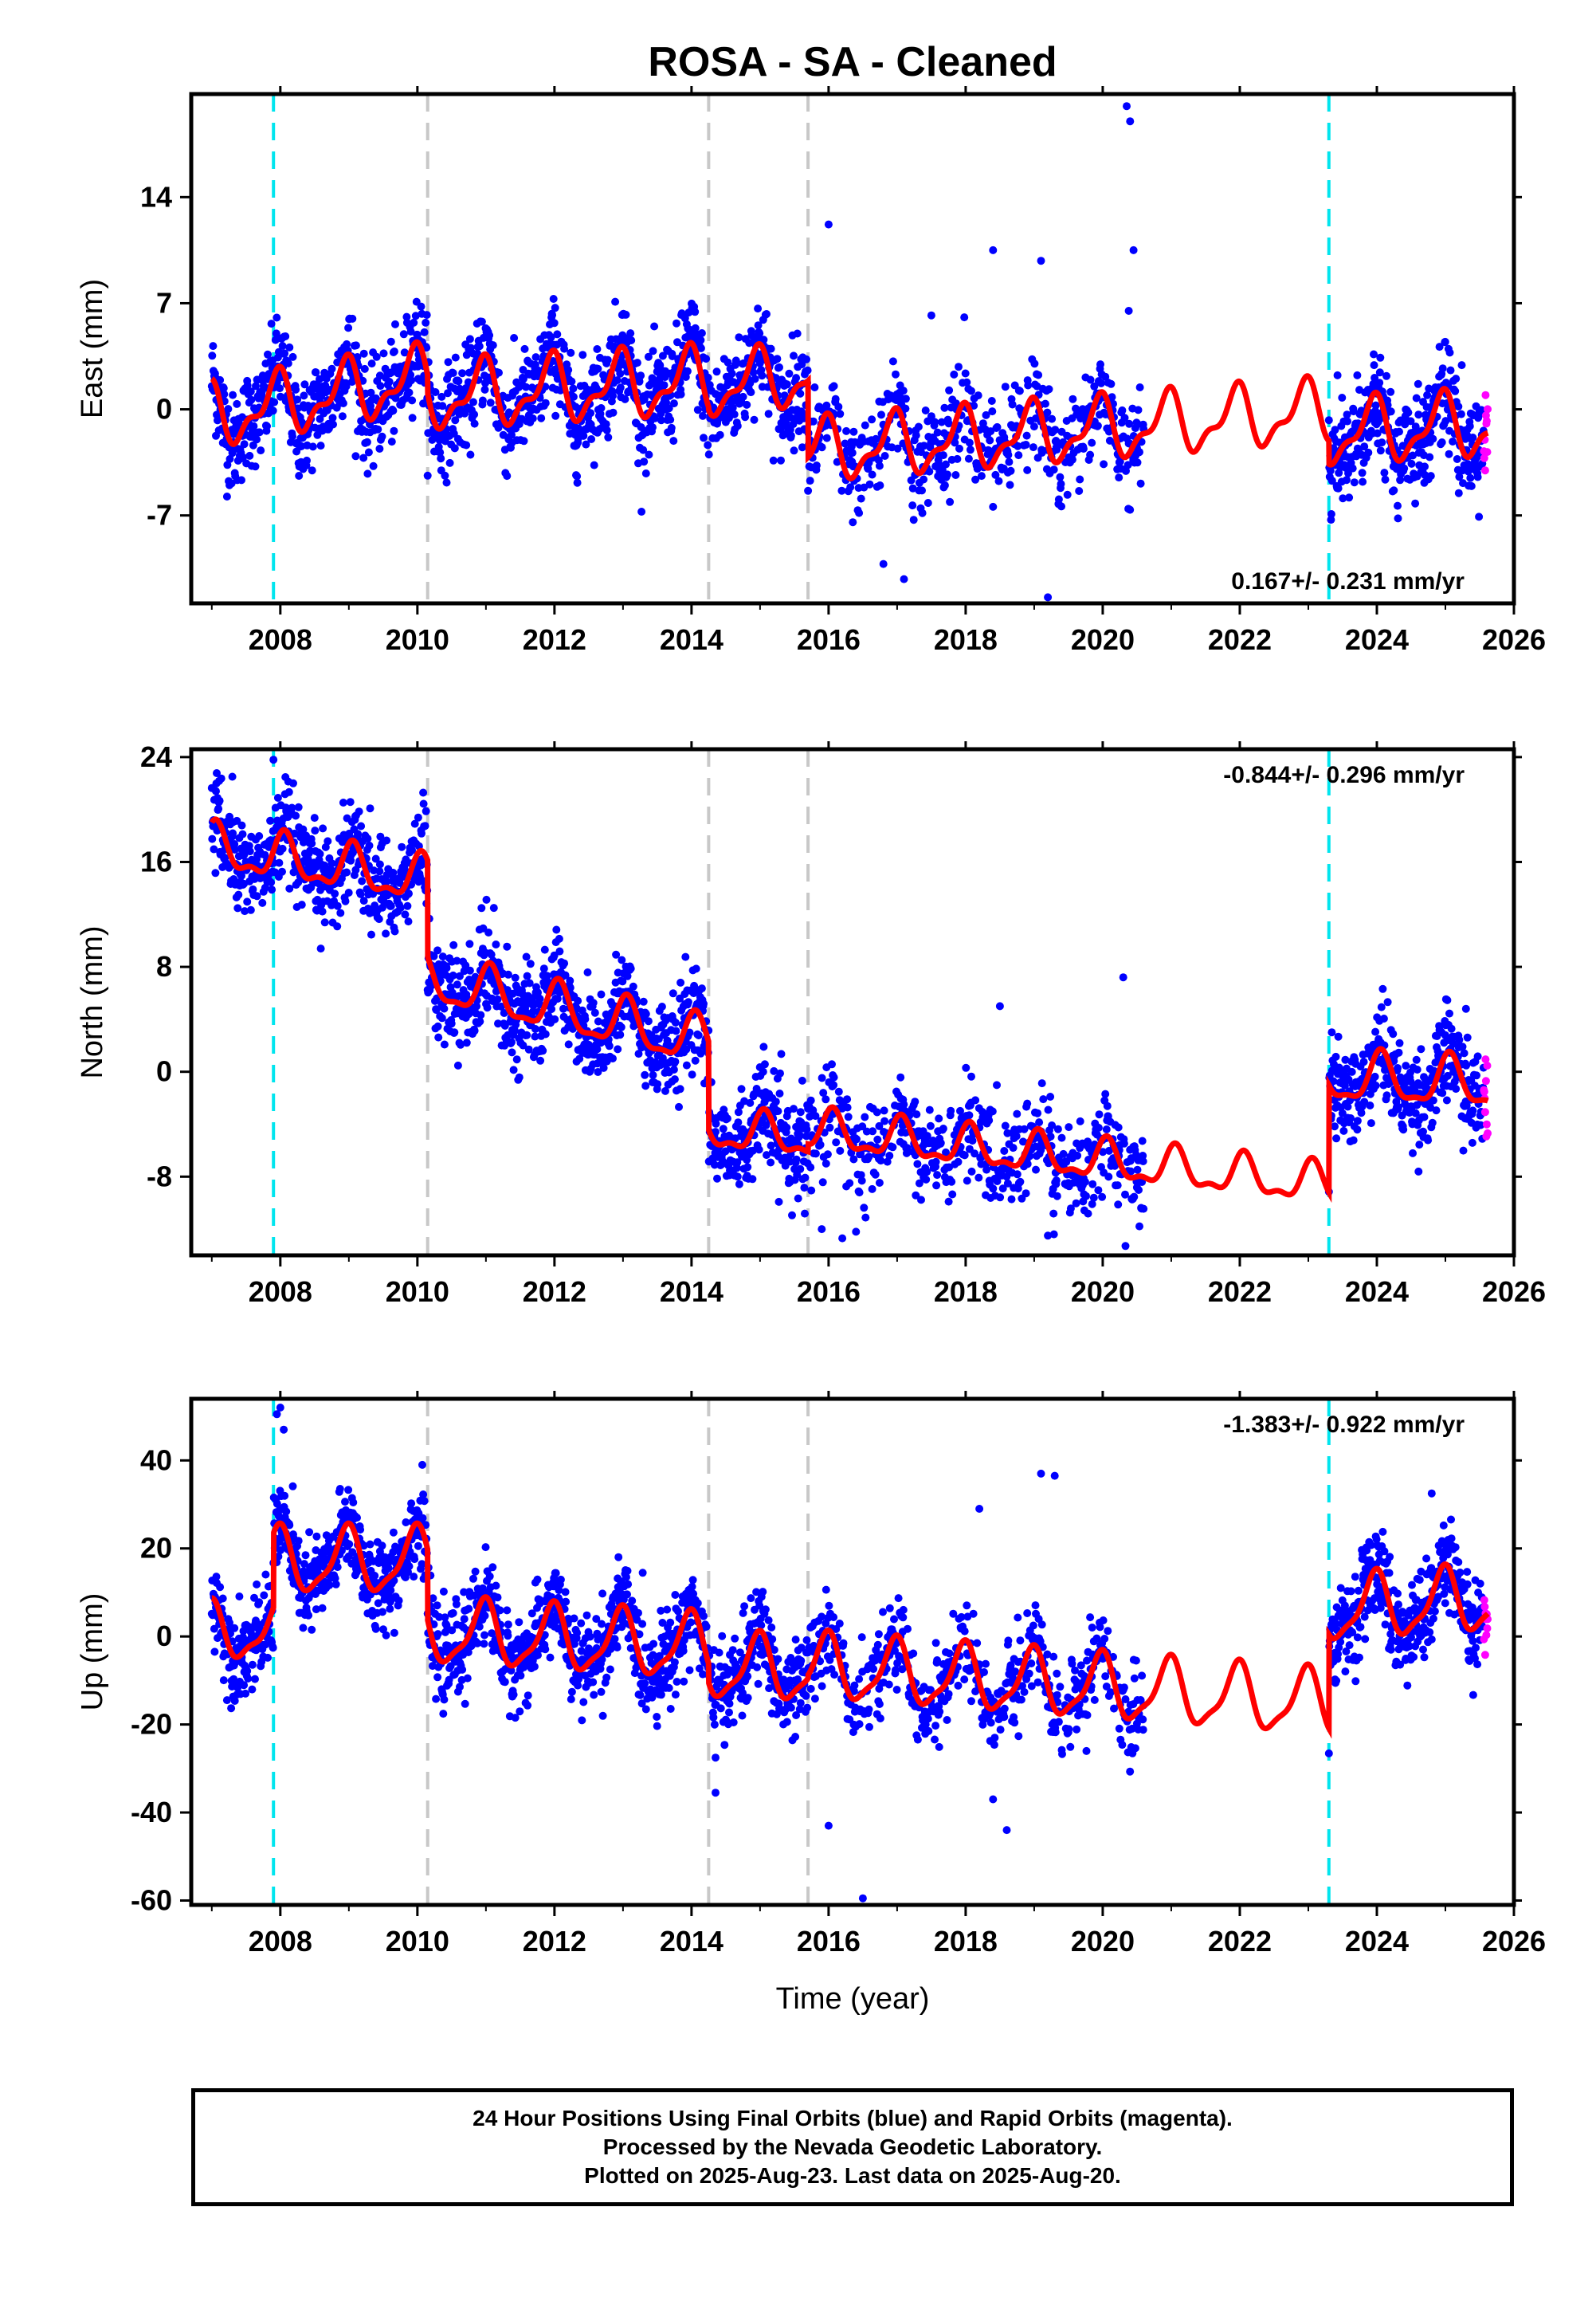 Image resolution: width=1596 pixels, height=2313 pixels. Describe the element at coordinates (1103, 1291) in the screenshot. I see `x-tick-label: 2020` at that location.